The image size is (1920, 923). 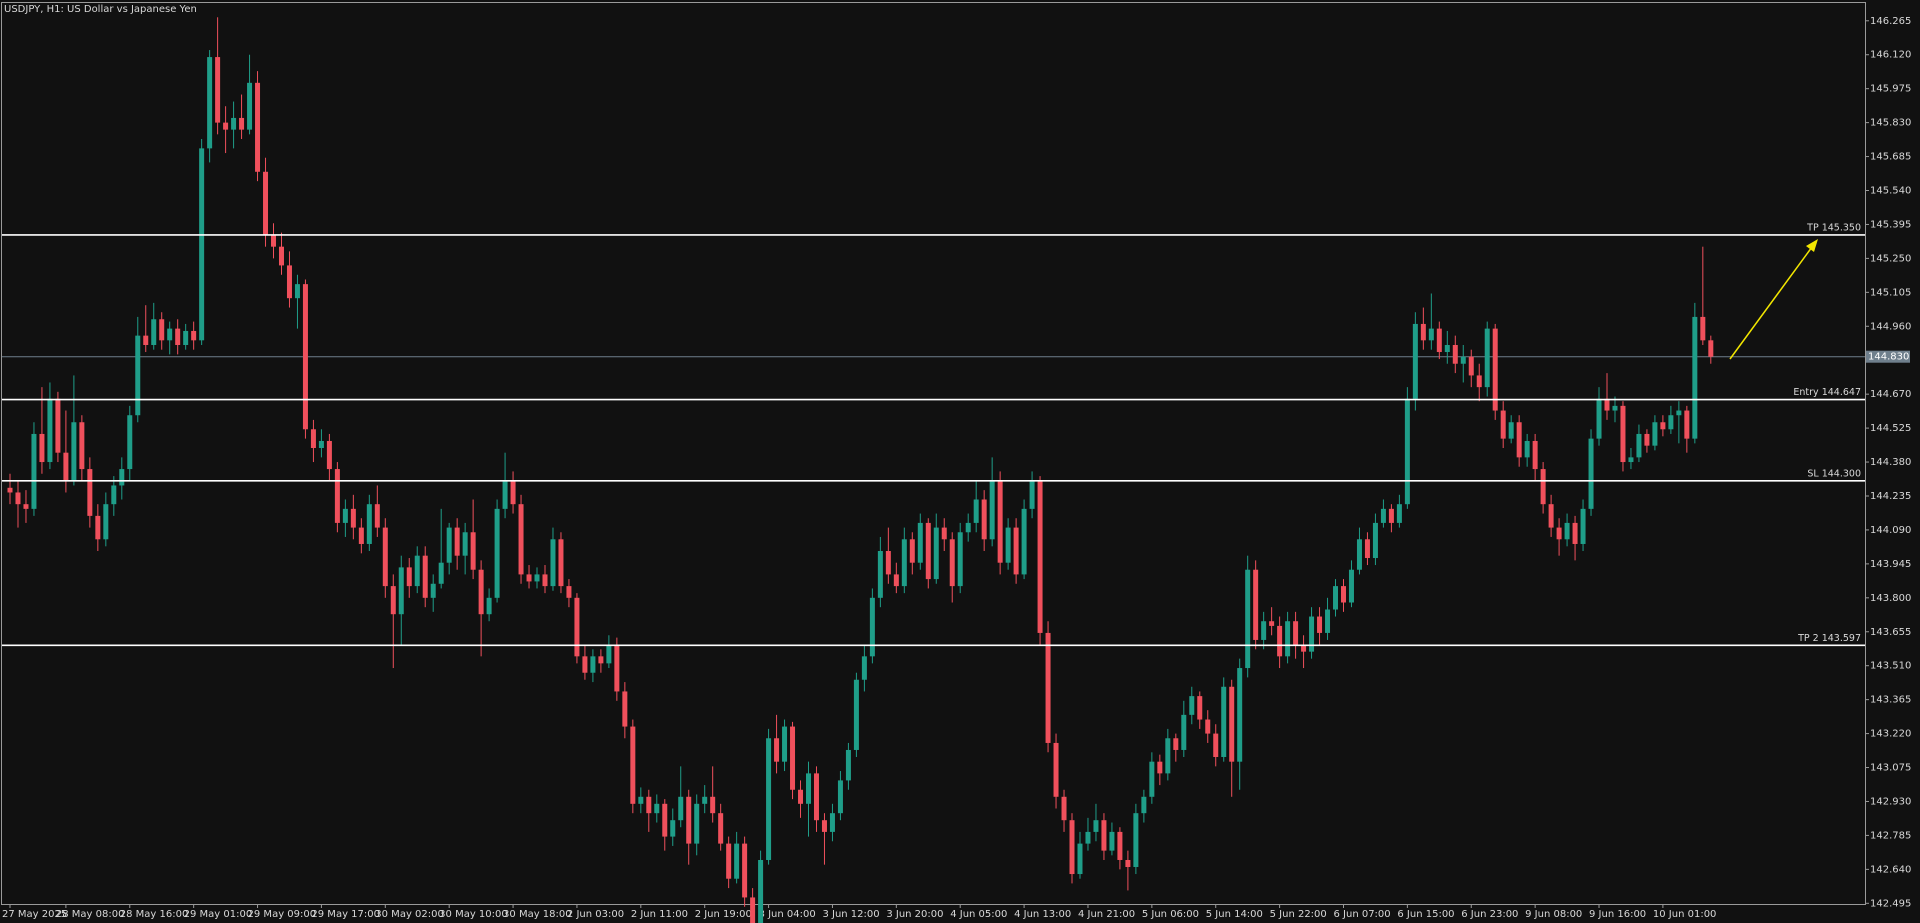 I want to click on x-tick-label: 29 May 17:00, so click(x=345, y=914).